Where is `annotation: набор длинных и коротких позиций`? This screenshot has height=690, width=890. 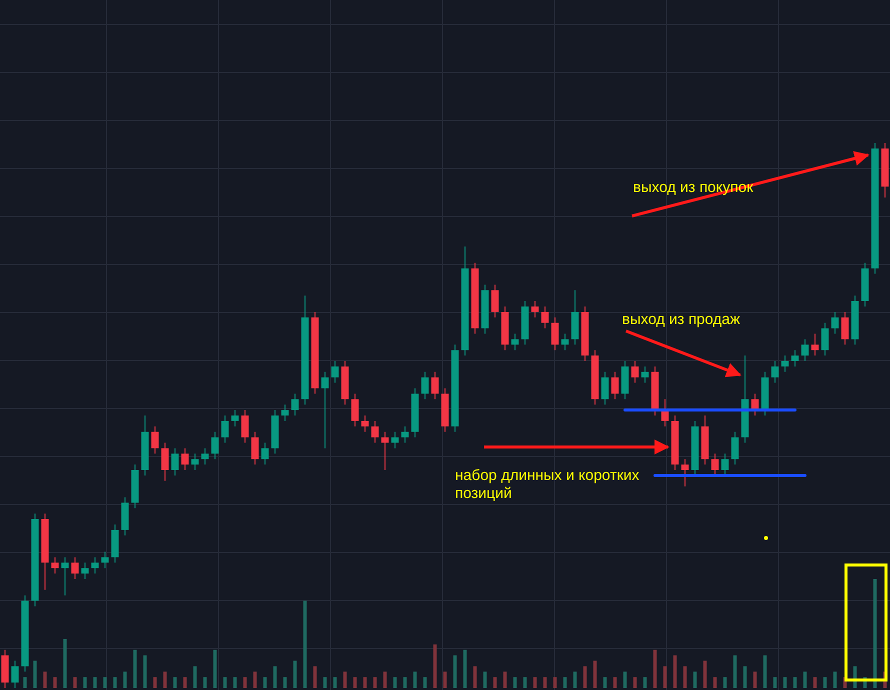
annotation: набор длинных и коротких позиций is located at coordinates (547, 485).